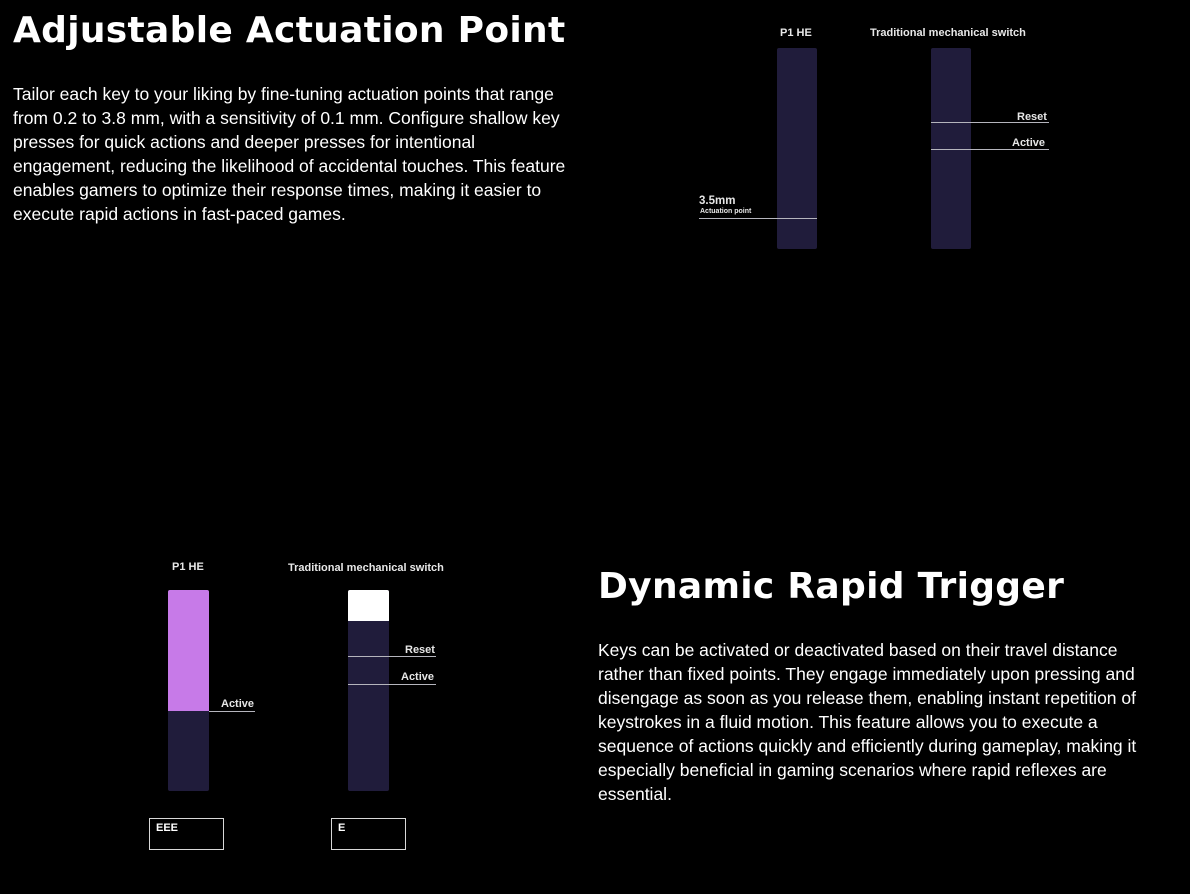 This screenshot has width=1190, height=894. I want to click on actuation-value: 3.5mm, so click(717, 201).